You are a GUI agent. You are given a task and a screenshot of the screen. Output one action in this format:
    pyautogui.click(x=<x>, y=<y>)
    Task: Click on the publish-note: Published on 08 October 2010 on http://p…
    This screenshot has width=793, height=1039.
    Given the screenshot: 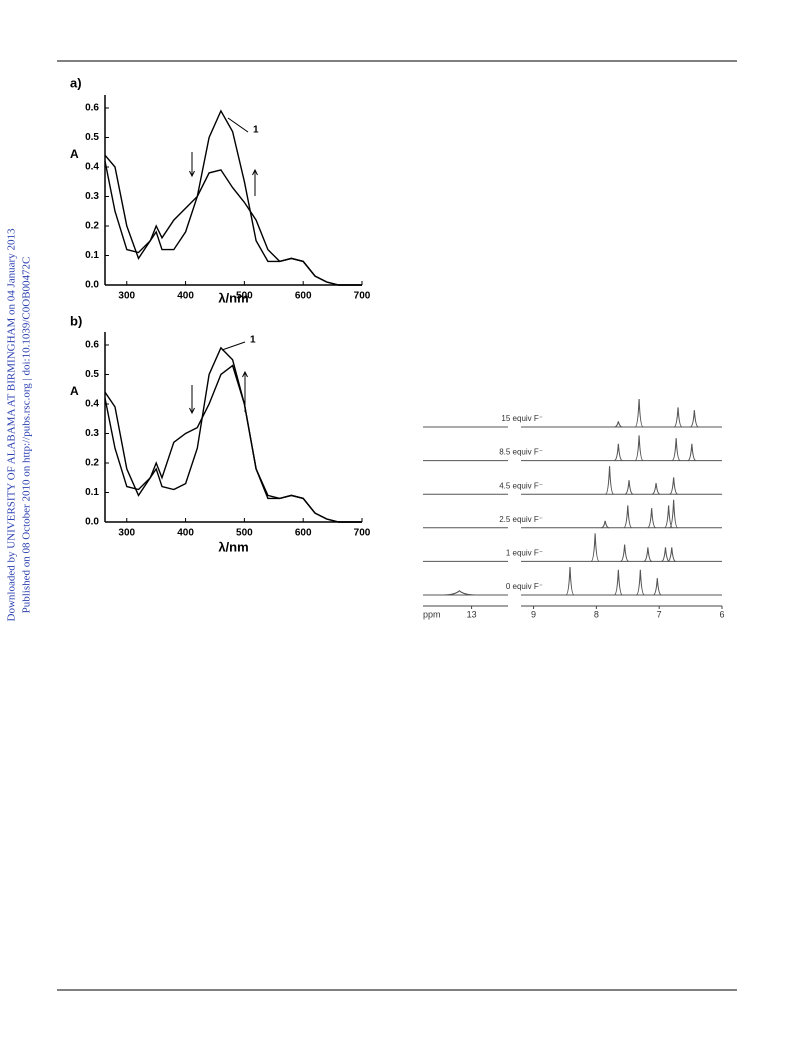 What is the action you would take?
    pyautogui.click(x=27, y=435)
    